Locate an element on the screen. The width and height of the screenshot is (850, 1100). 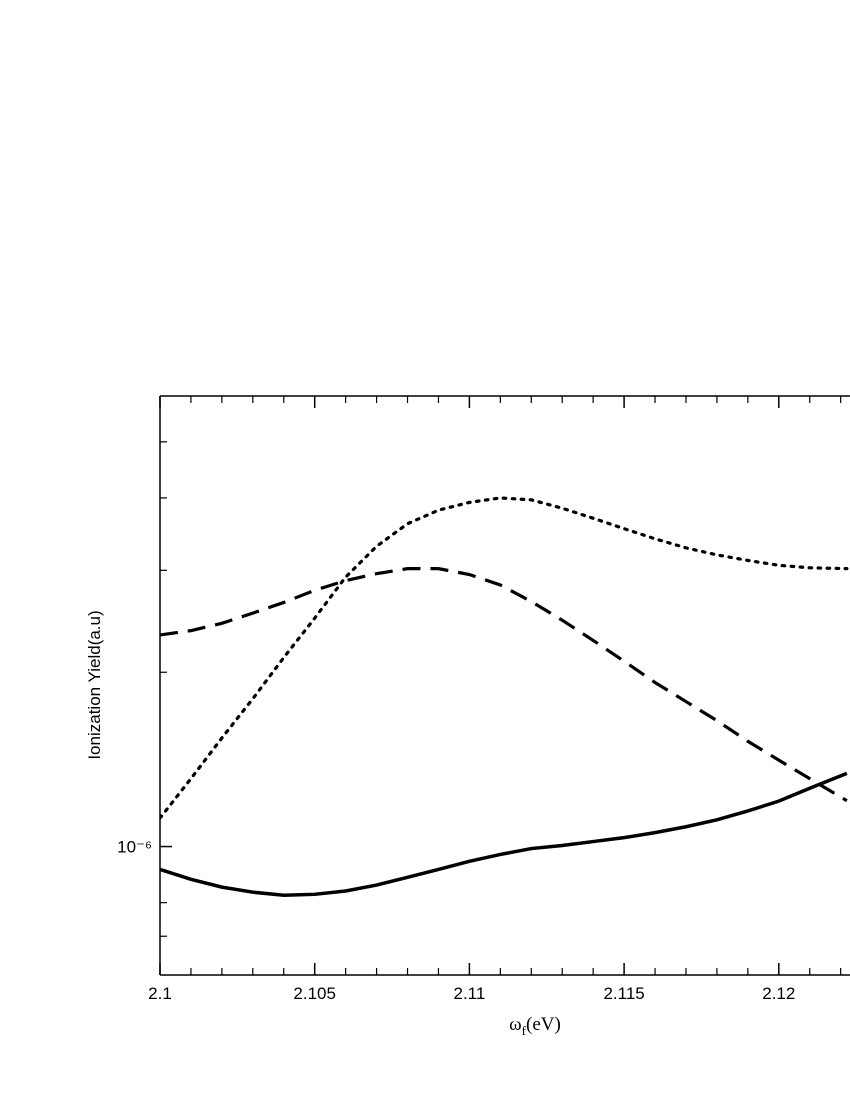
x-tick-label: 2.11 is located at coordinates (469, 993).